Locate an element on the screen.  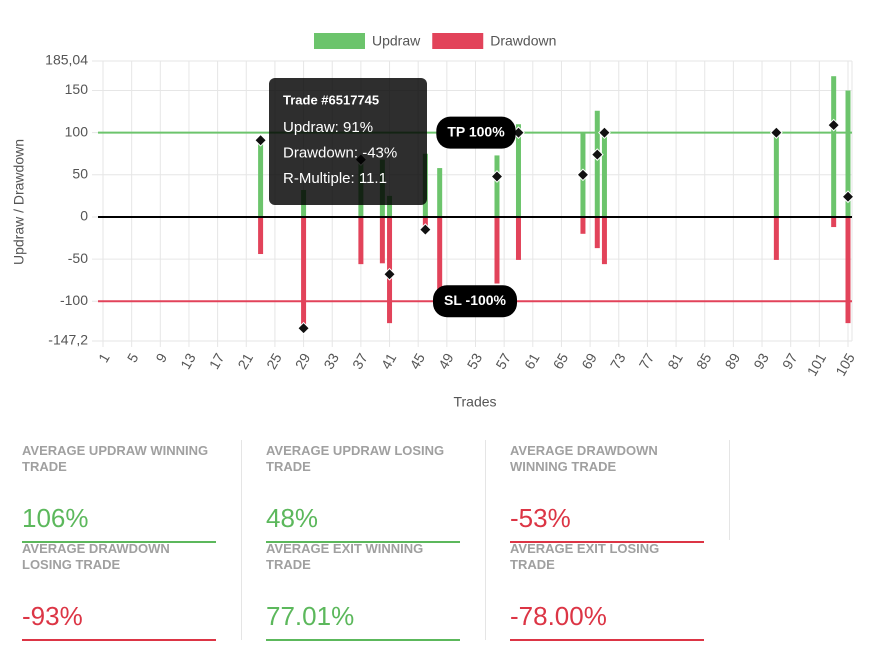
line-label: TP 100% is located at coordinates (476, 131).